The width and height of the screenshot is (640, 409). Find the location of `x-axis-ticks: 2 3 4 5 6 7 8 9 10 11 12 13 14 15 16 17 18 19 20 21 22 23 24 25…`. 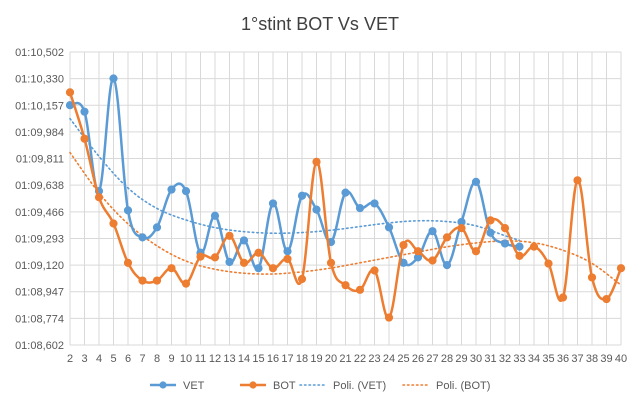

x-axis-ticks: 2 3 4 5 6 7 8 9 10 11 12 13 14 15 16 17 18 19 20 21 22 23 24 25… is located at coordinates (347, 359).